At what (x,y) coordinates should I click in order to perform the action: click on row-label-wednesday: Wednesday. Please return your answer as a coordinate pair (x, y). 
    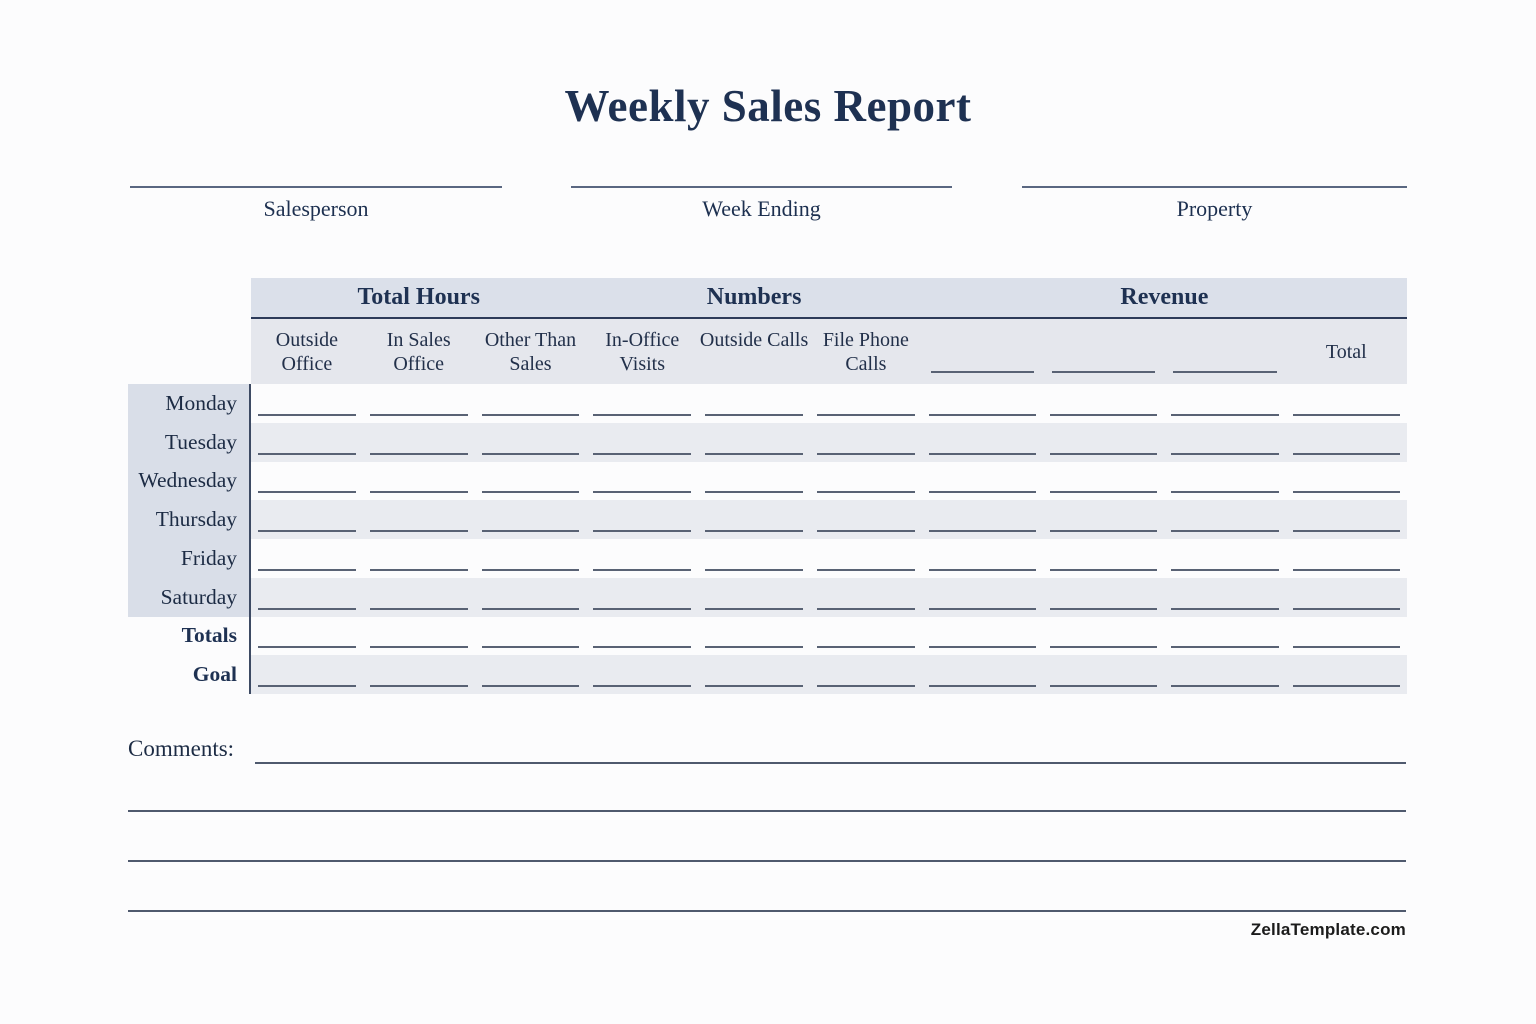
    Looking at the image, I should click on (189, 481).